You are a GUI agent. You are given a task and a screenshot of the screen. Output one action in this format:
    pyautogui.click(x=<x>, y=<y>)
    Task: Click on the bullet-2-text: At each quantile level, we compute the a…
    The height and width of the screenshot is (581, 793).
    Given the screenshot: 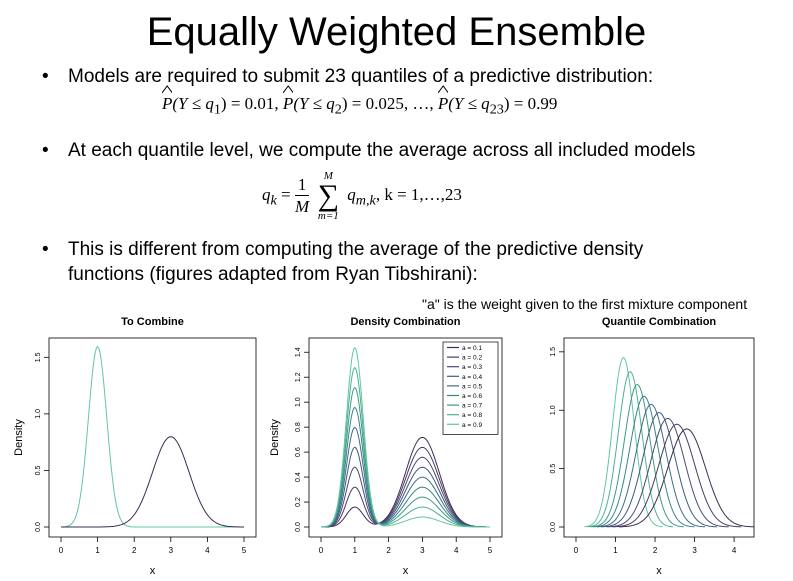 What is the action you would take?
    pyautogui.click(x=382, y=150)
    